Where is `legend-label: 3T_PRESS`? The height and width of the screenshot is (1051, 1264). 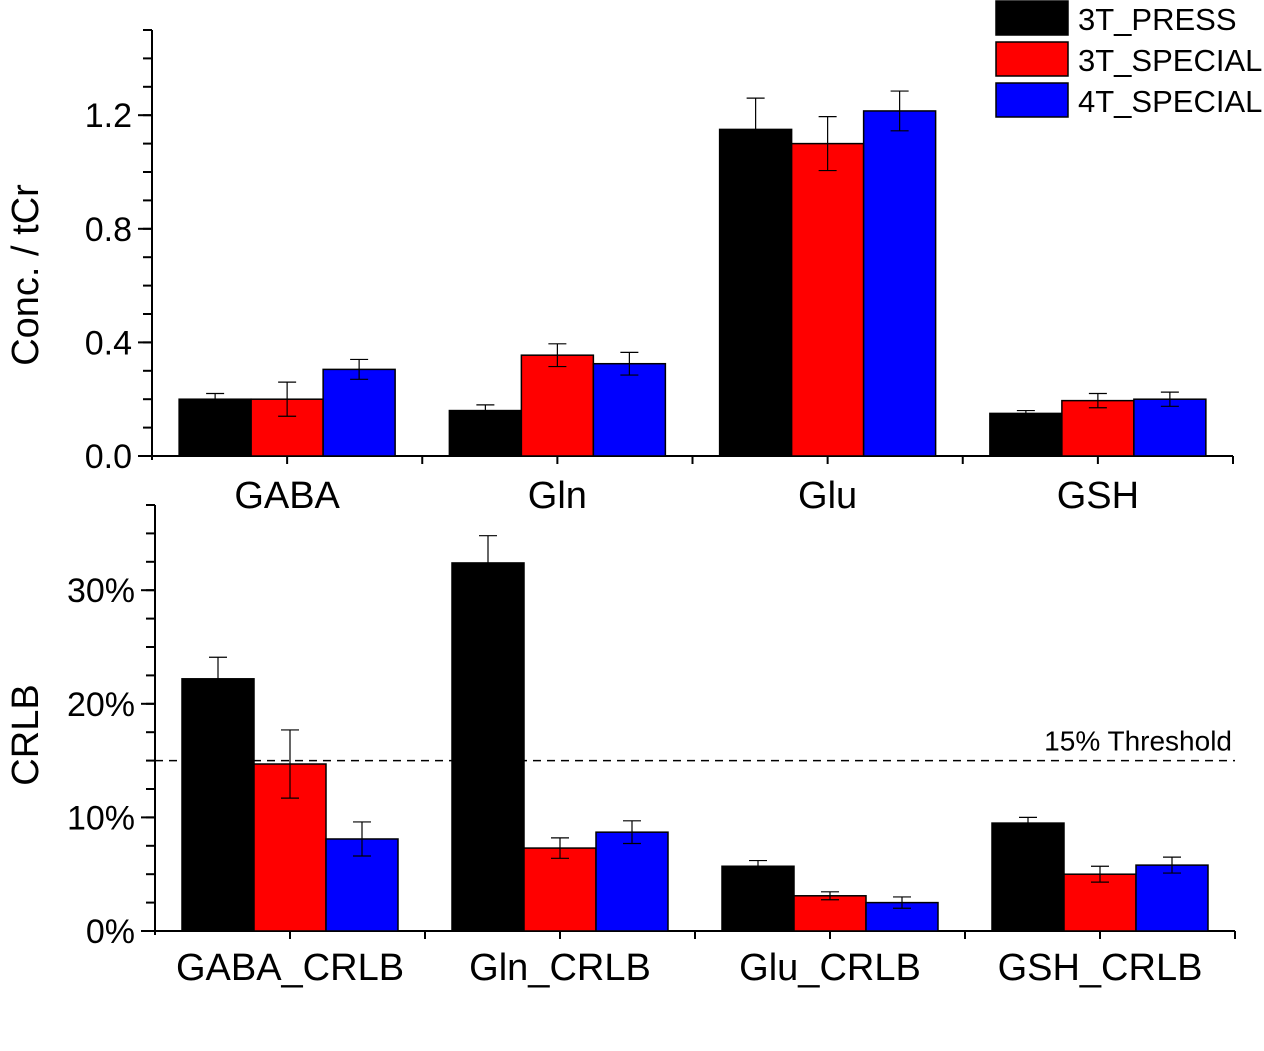 legend-label: 3T_PRESS is located at coordinates (1157, 19).